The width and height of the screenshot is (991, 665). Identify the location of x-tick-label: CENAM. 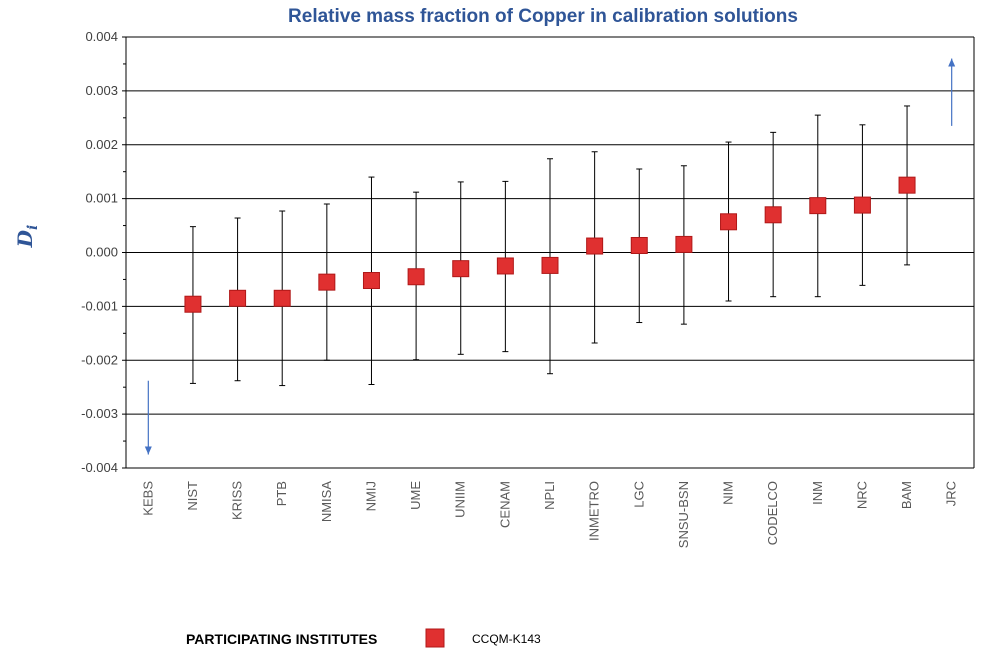
(504, 504).